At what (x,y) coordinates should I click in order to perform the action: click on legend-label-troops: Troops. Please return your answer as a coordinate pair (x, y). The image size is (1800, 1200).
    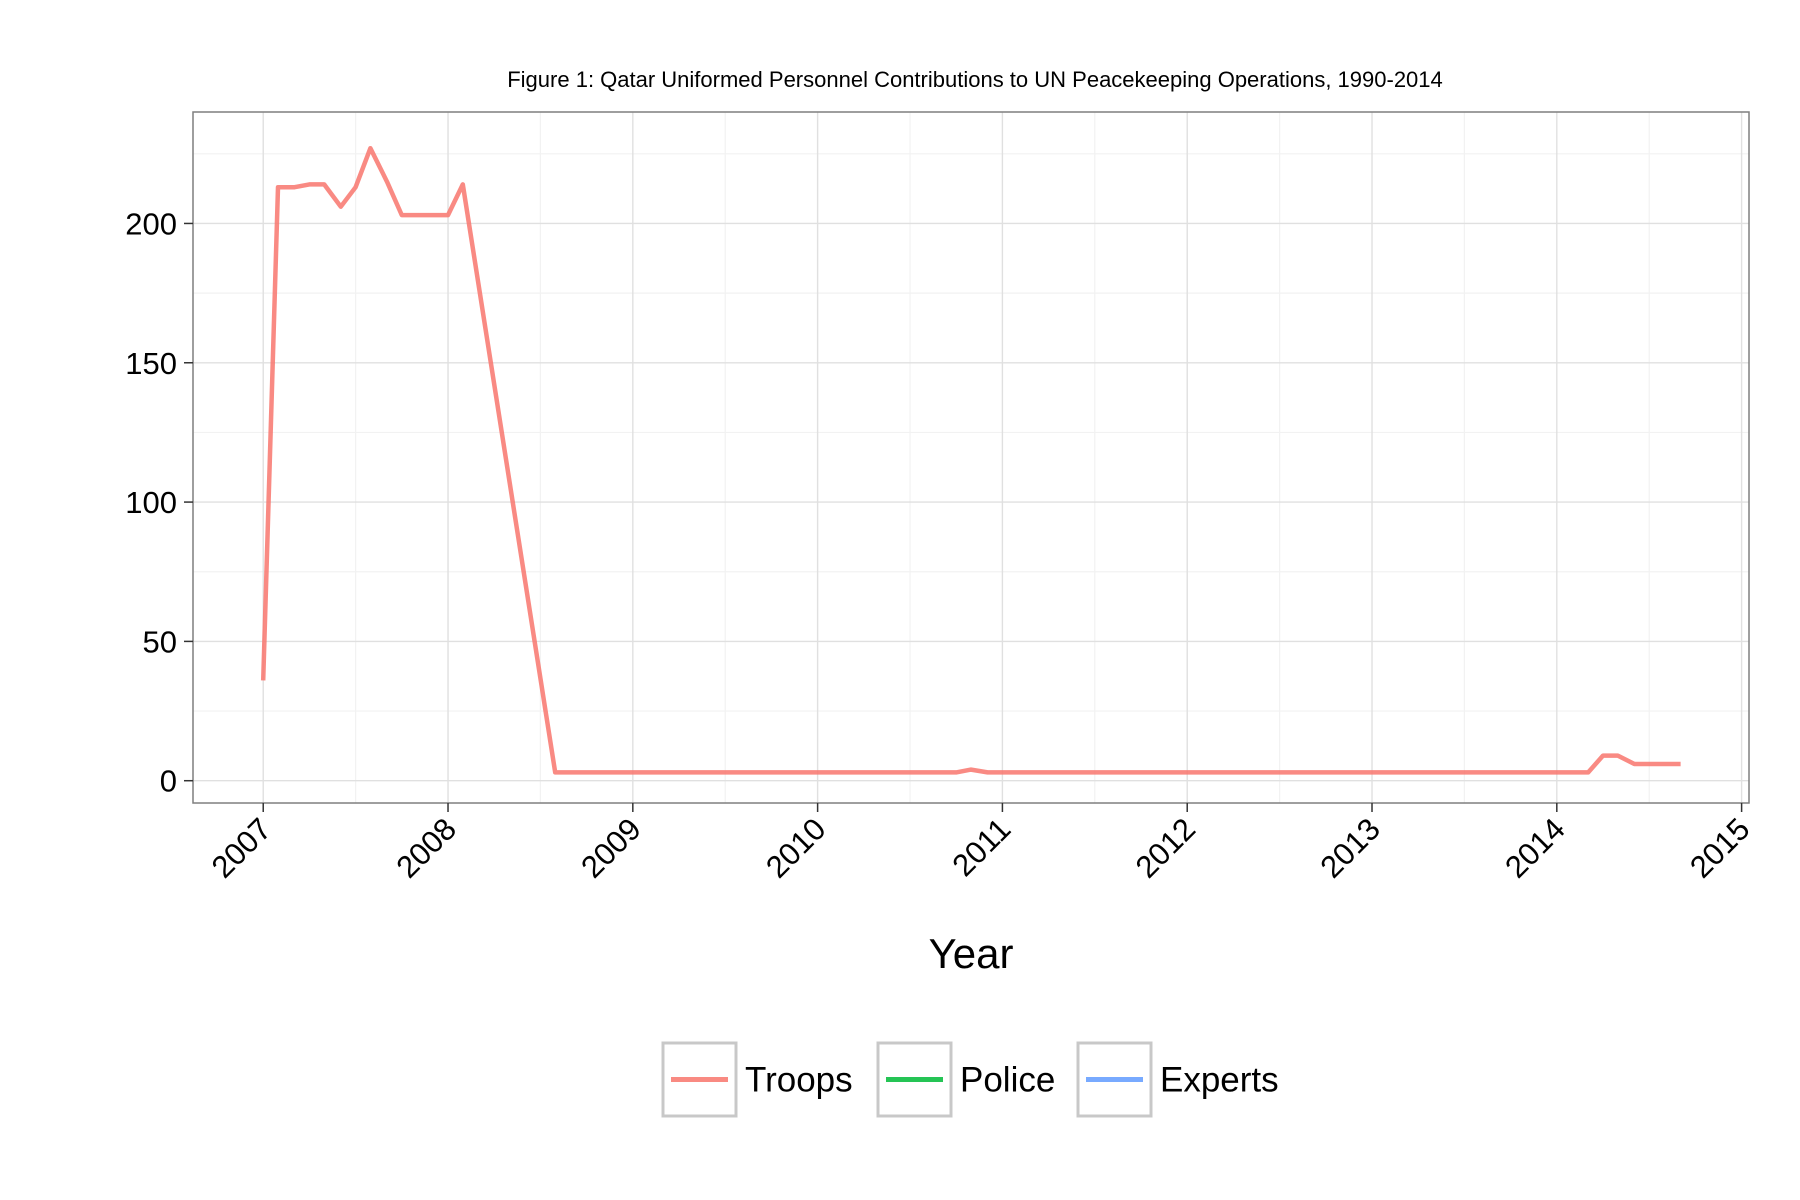
    Looking at the image, I should click on (799, 1080).